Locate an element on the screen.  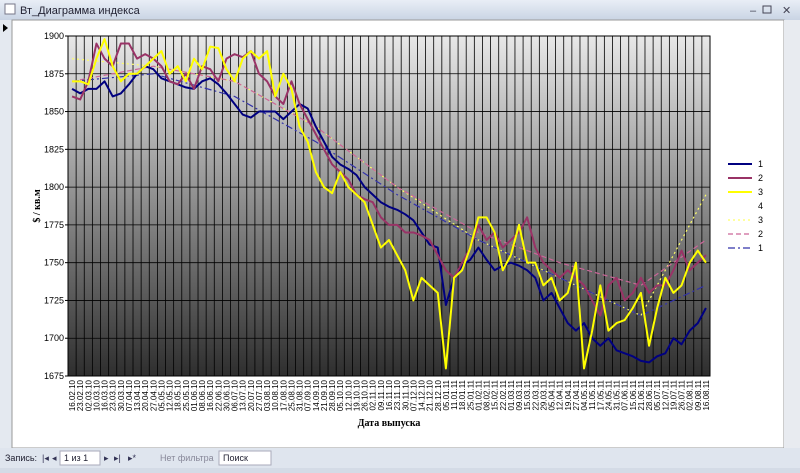
x-tick-label: 05.10.10 is located at coordinates (340, 395).